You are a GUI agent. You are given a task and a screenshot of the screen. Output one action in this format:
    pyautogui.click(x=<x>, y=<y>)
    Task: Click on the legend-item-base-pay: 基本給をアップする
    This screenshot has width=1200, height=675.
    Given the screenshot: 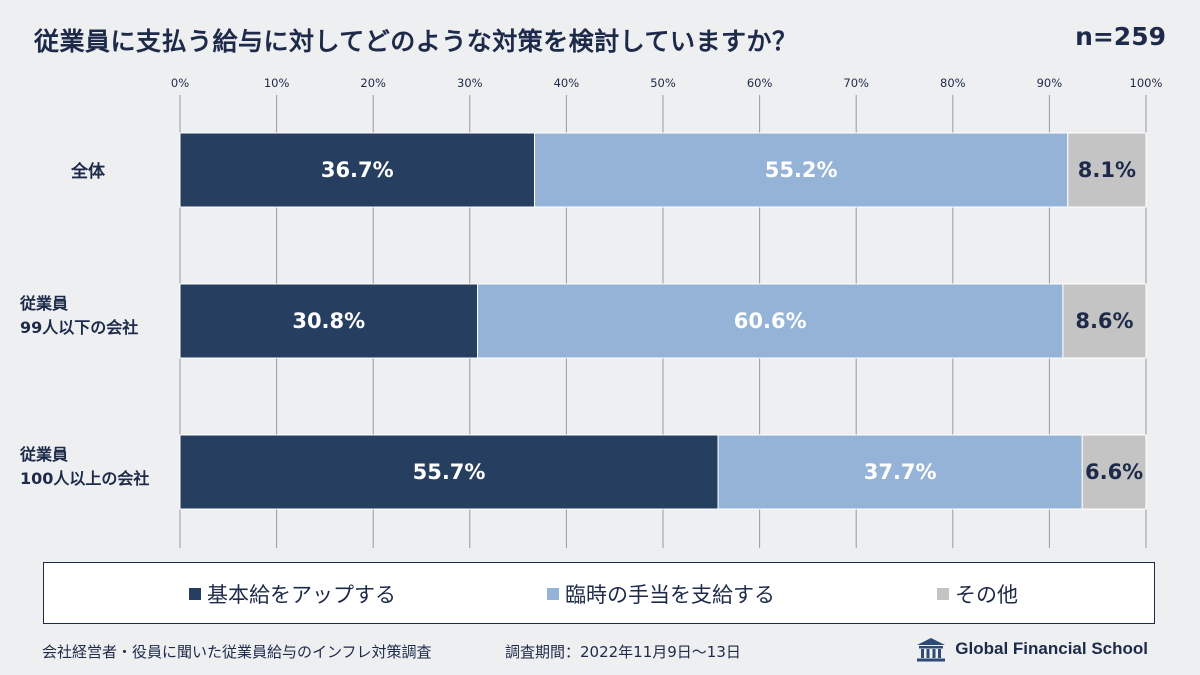 What is the action you would take?
    pyautogui.click(x=292, y=594)
    